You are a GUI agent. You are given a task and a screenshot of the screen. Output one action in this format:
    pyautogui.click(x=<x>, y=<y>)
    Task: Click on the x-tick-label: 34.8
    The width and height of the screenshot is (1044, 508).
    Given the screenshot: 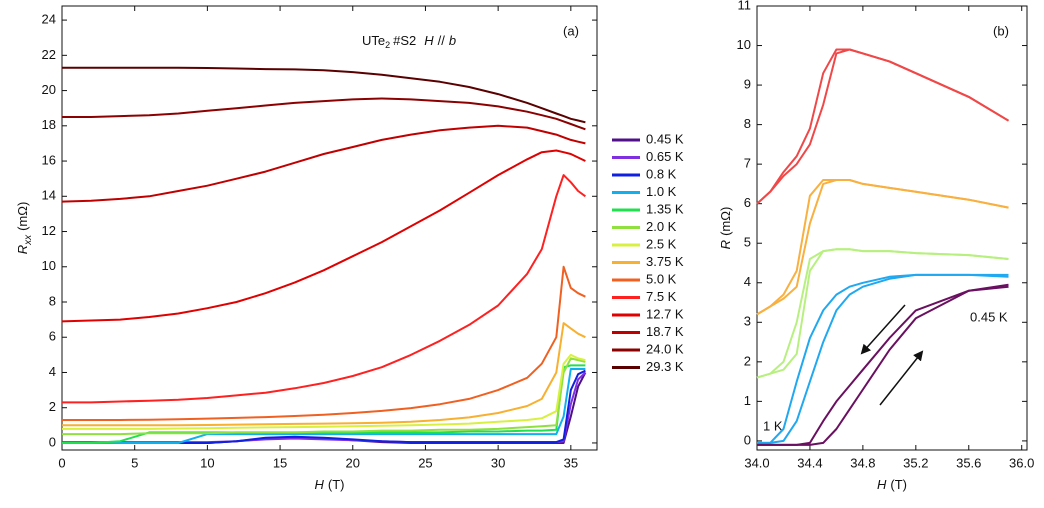 What is the action you would take?
    pyautogui.click(x=862, y=462)
    